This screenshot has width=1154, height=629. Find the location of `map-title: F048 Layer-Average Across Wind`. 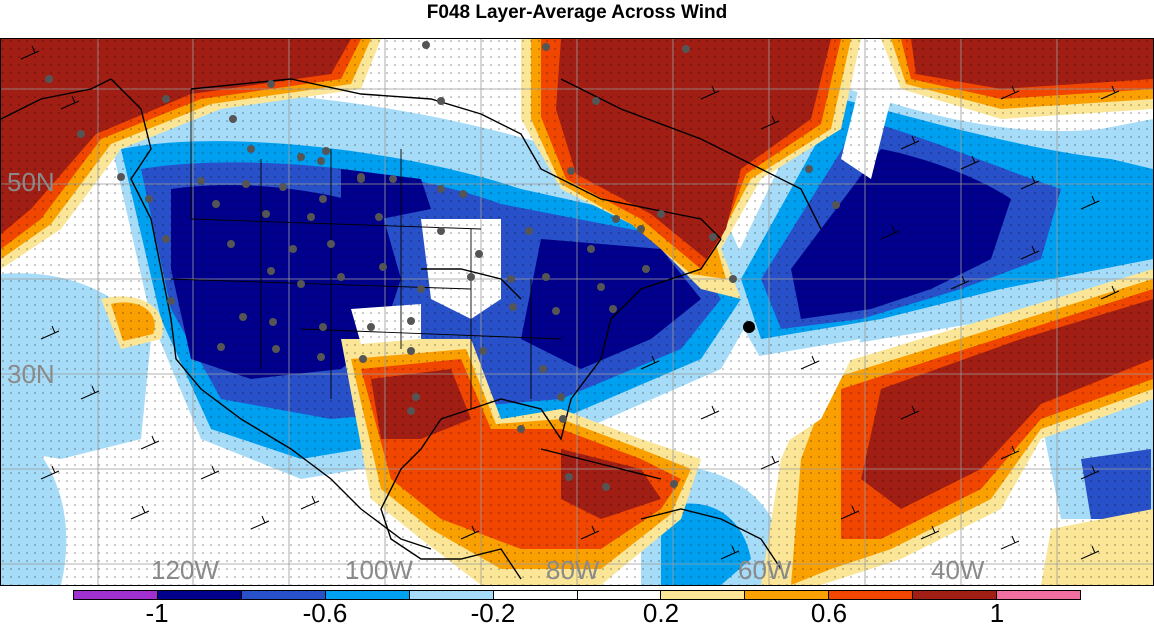

map-title: F048 Layer-Average Across Wind is located at coordinates (577, 12).